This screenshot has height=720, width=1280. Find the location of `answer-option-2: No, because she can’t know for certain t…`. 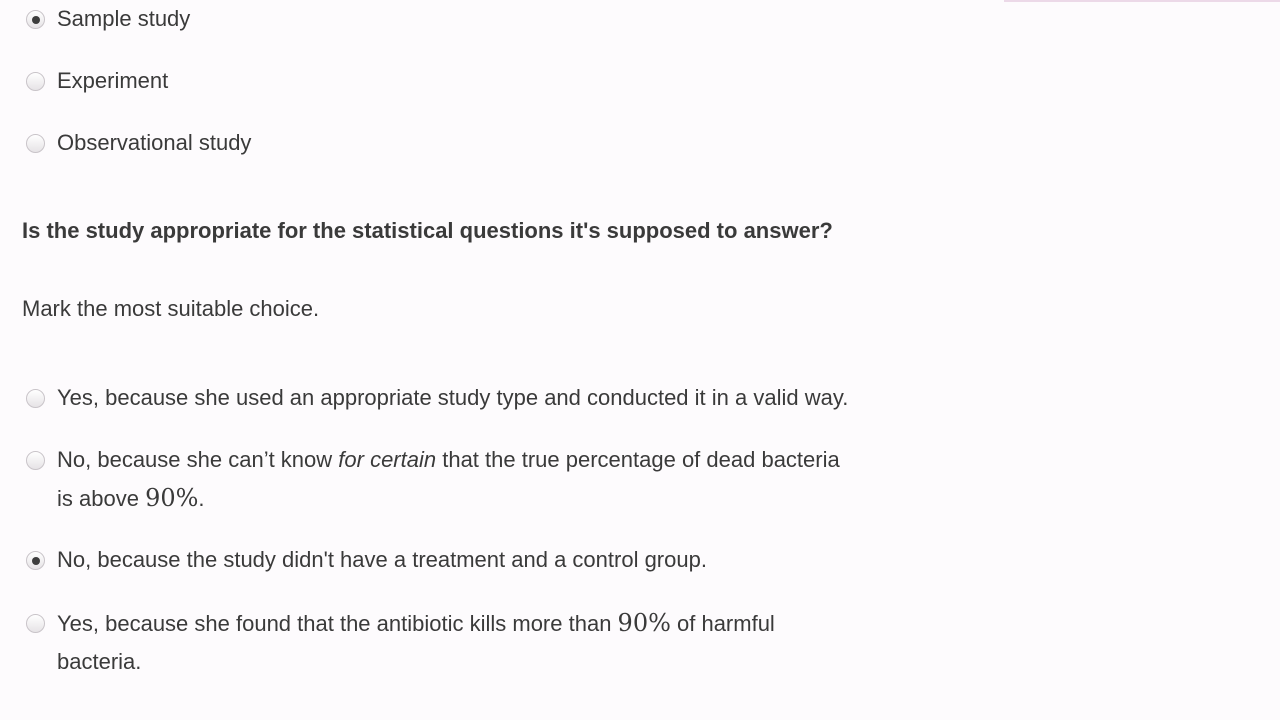

answer-option-2: No, because she can’t know for certain t… is located at coordinates (433, 482).